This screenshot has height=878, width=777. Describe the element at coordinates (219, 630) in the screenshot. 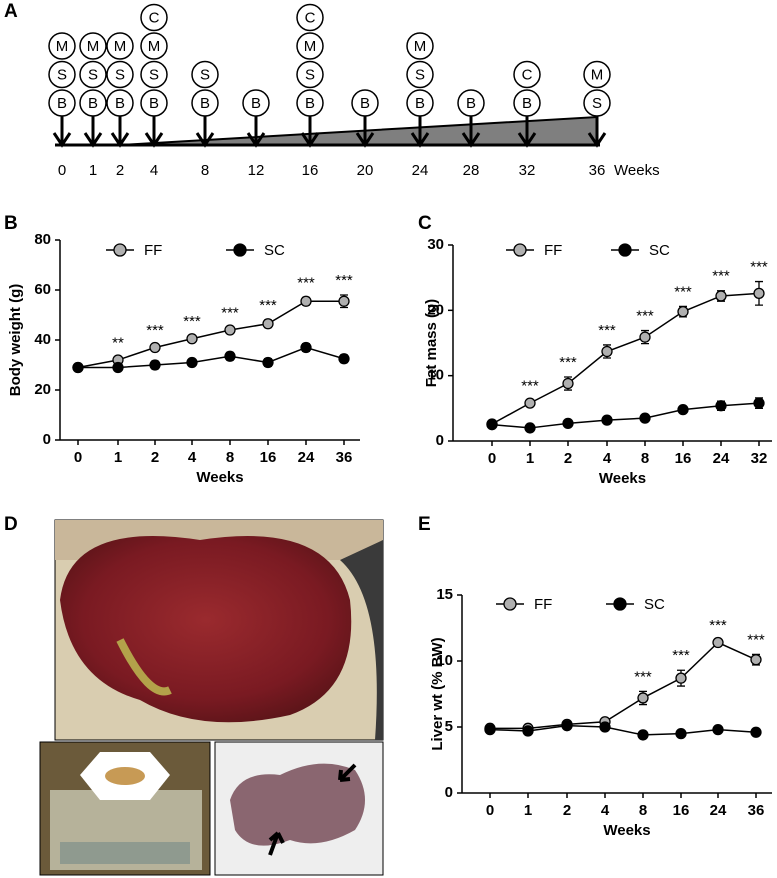

I see `photo-liver` at that location.